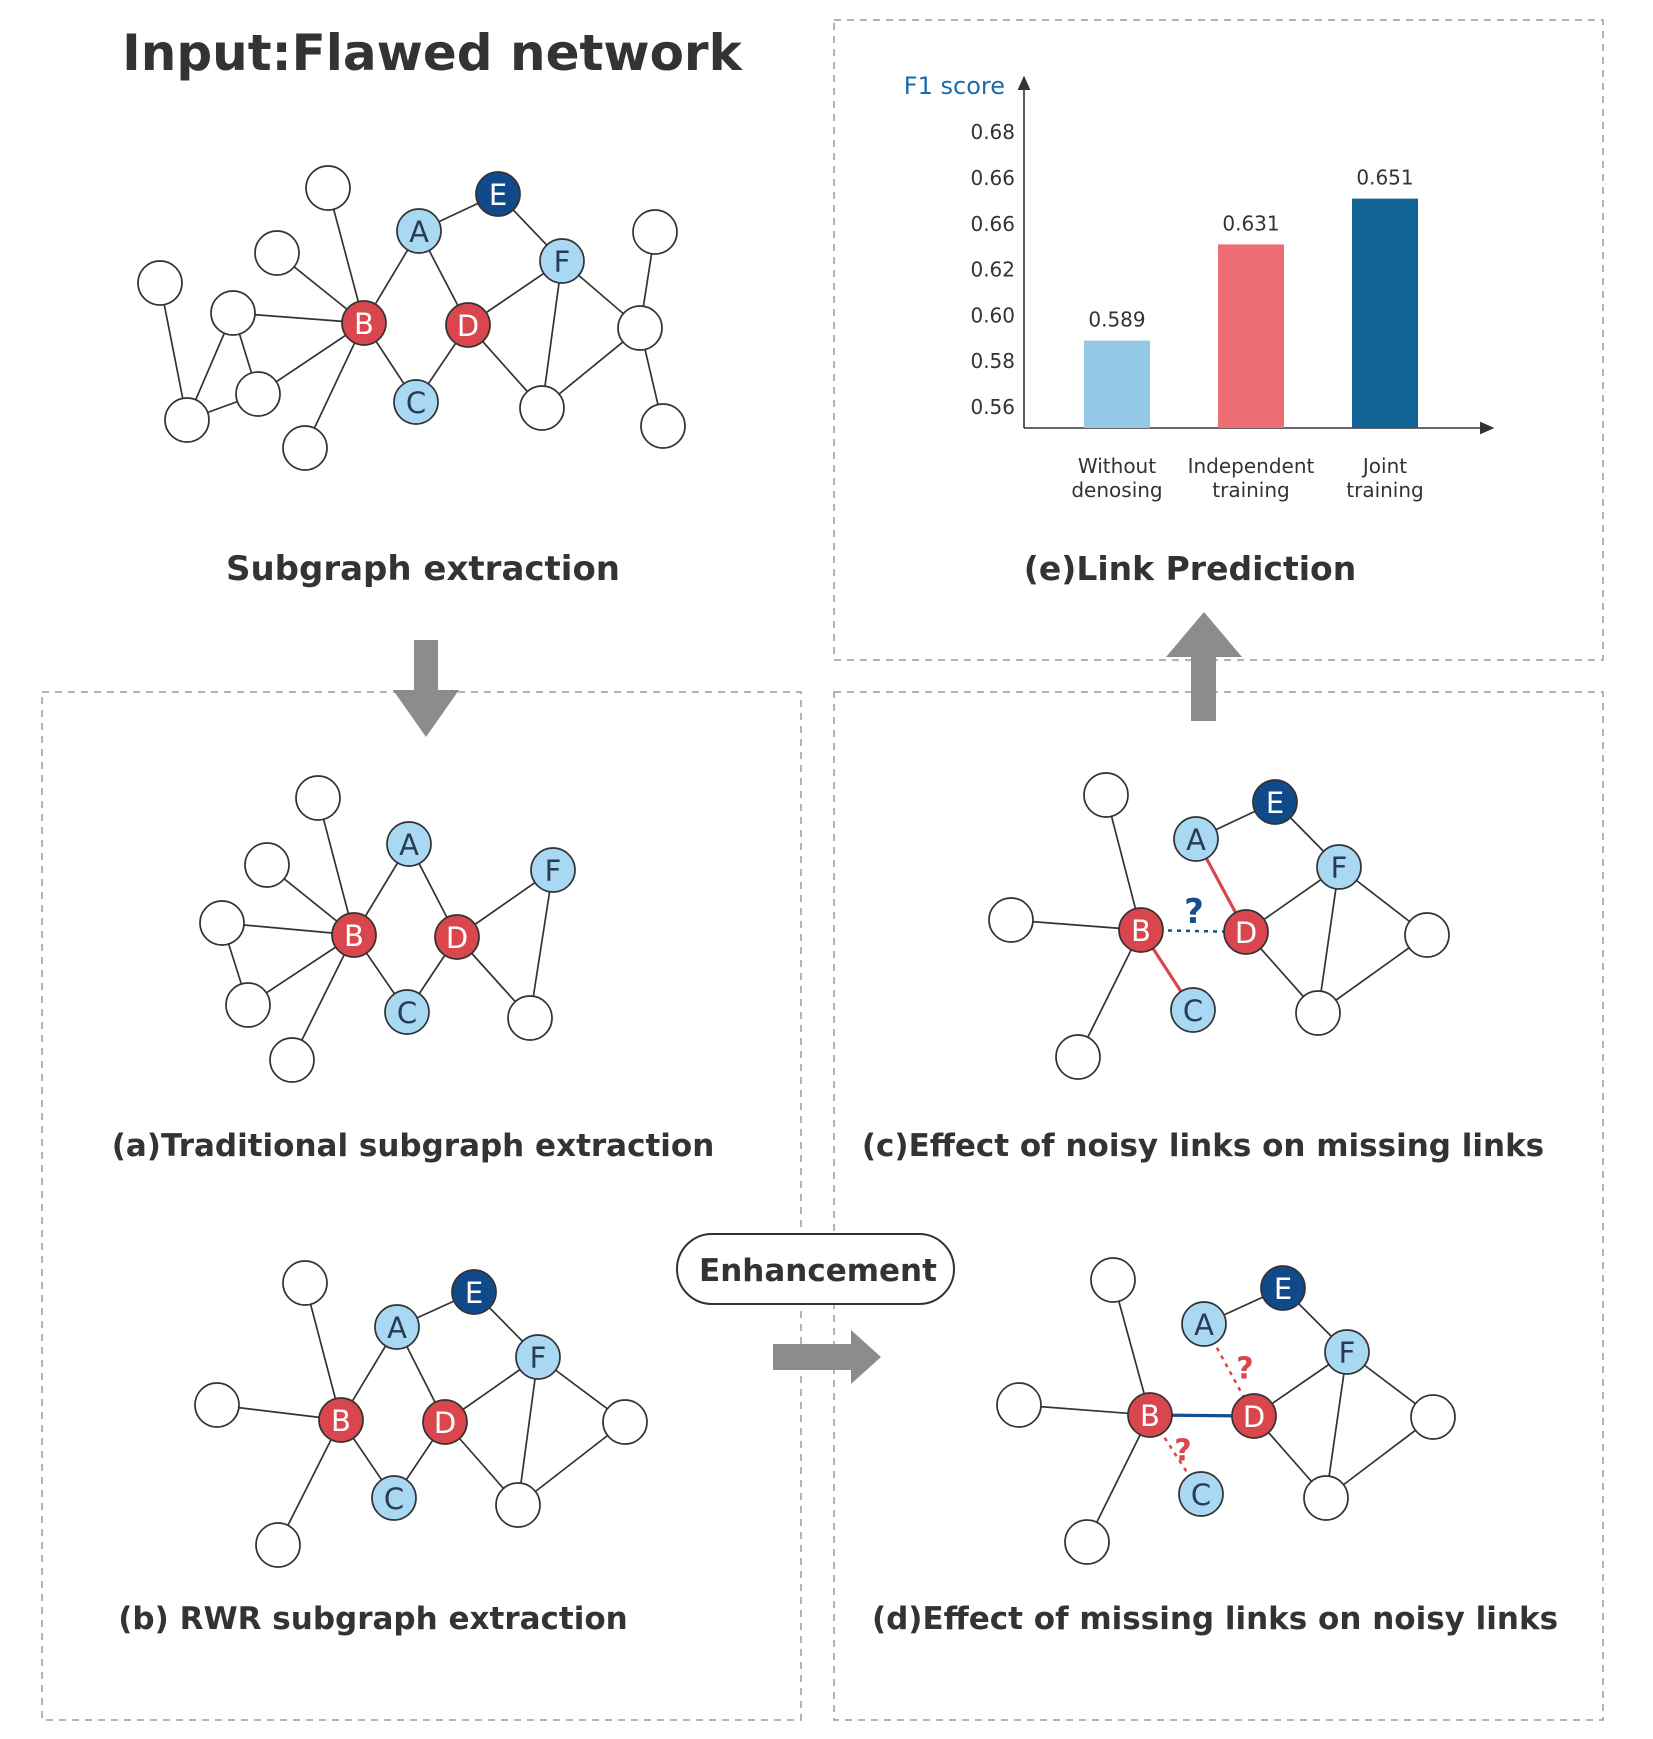 This screenshot has width=1653, height=1739. Describe the element at coordinates (336, 866) in the screenshot. I see `edge-B-n1` at that location.